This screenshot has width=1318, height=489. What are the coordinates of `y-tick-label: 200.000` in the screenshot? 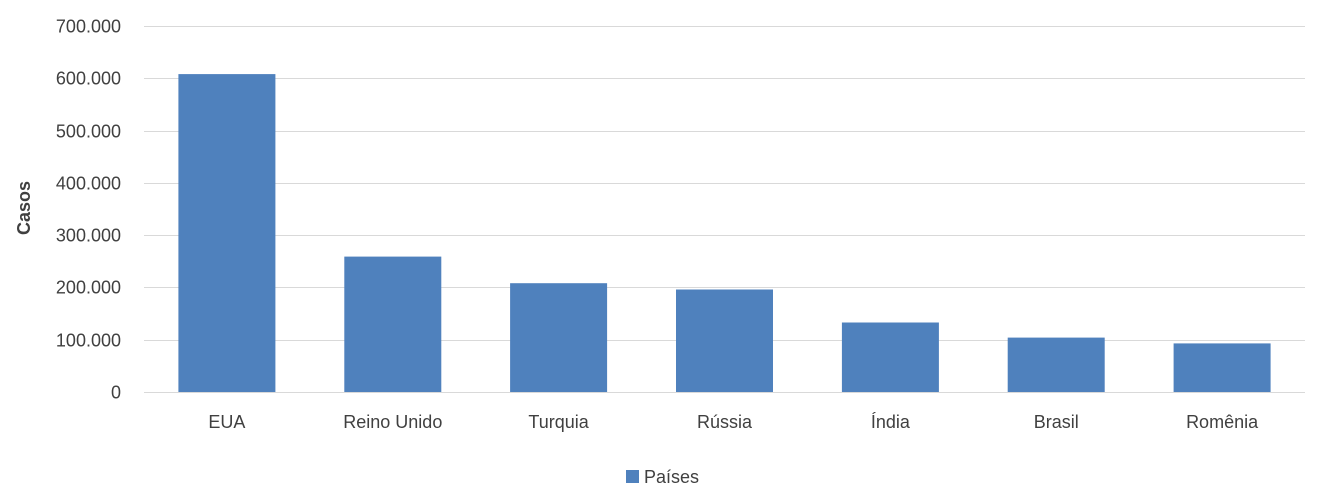 It's located at (88, 288).